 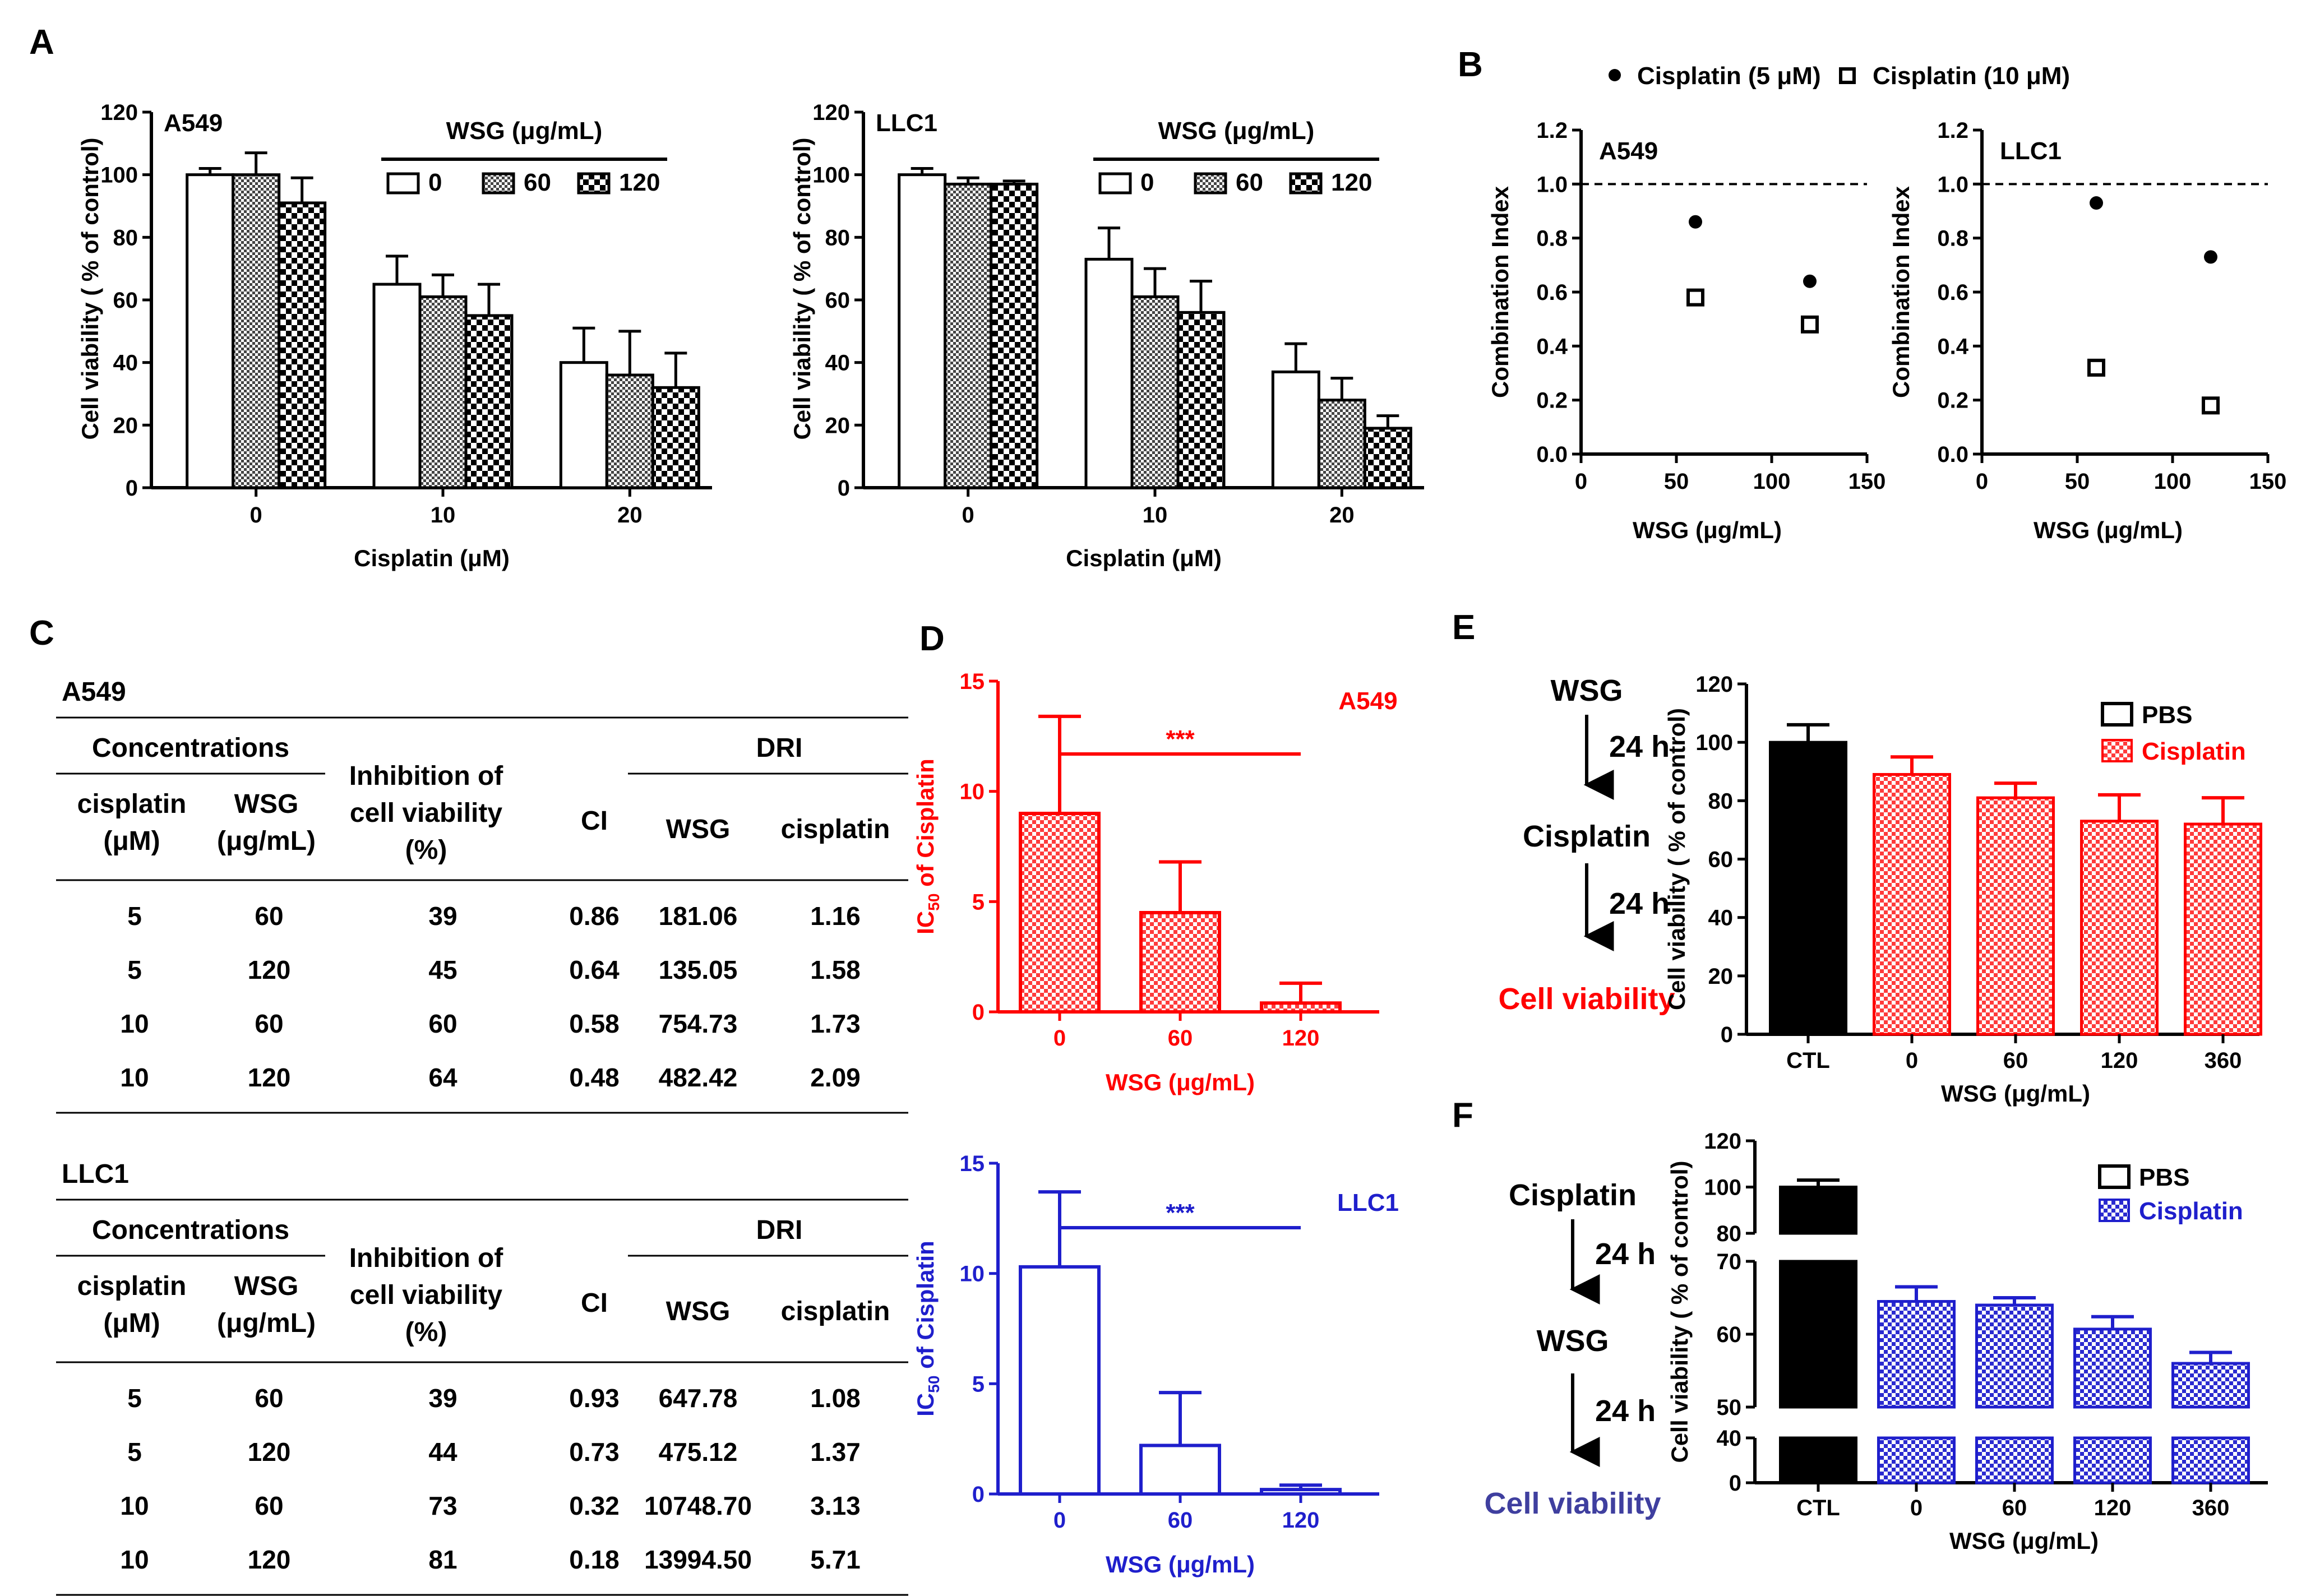 What do you see at coordinates (698, 1452) in the screenshot?
I see `table-cell: 475.12` at bounding box center [698, 1452].